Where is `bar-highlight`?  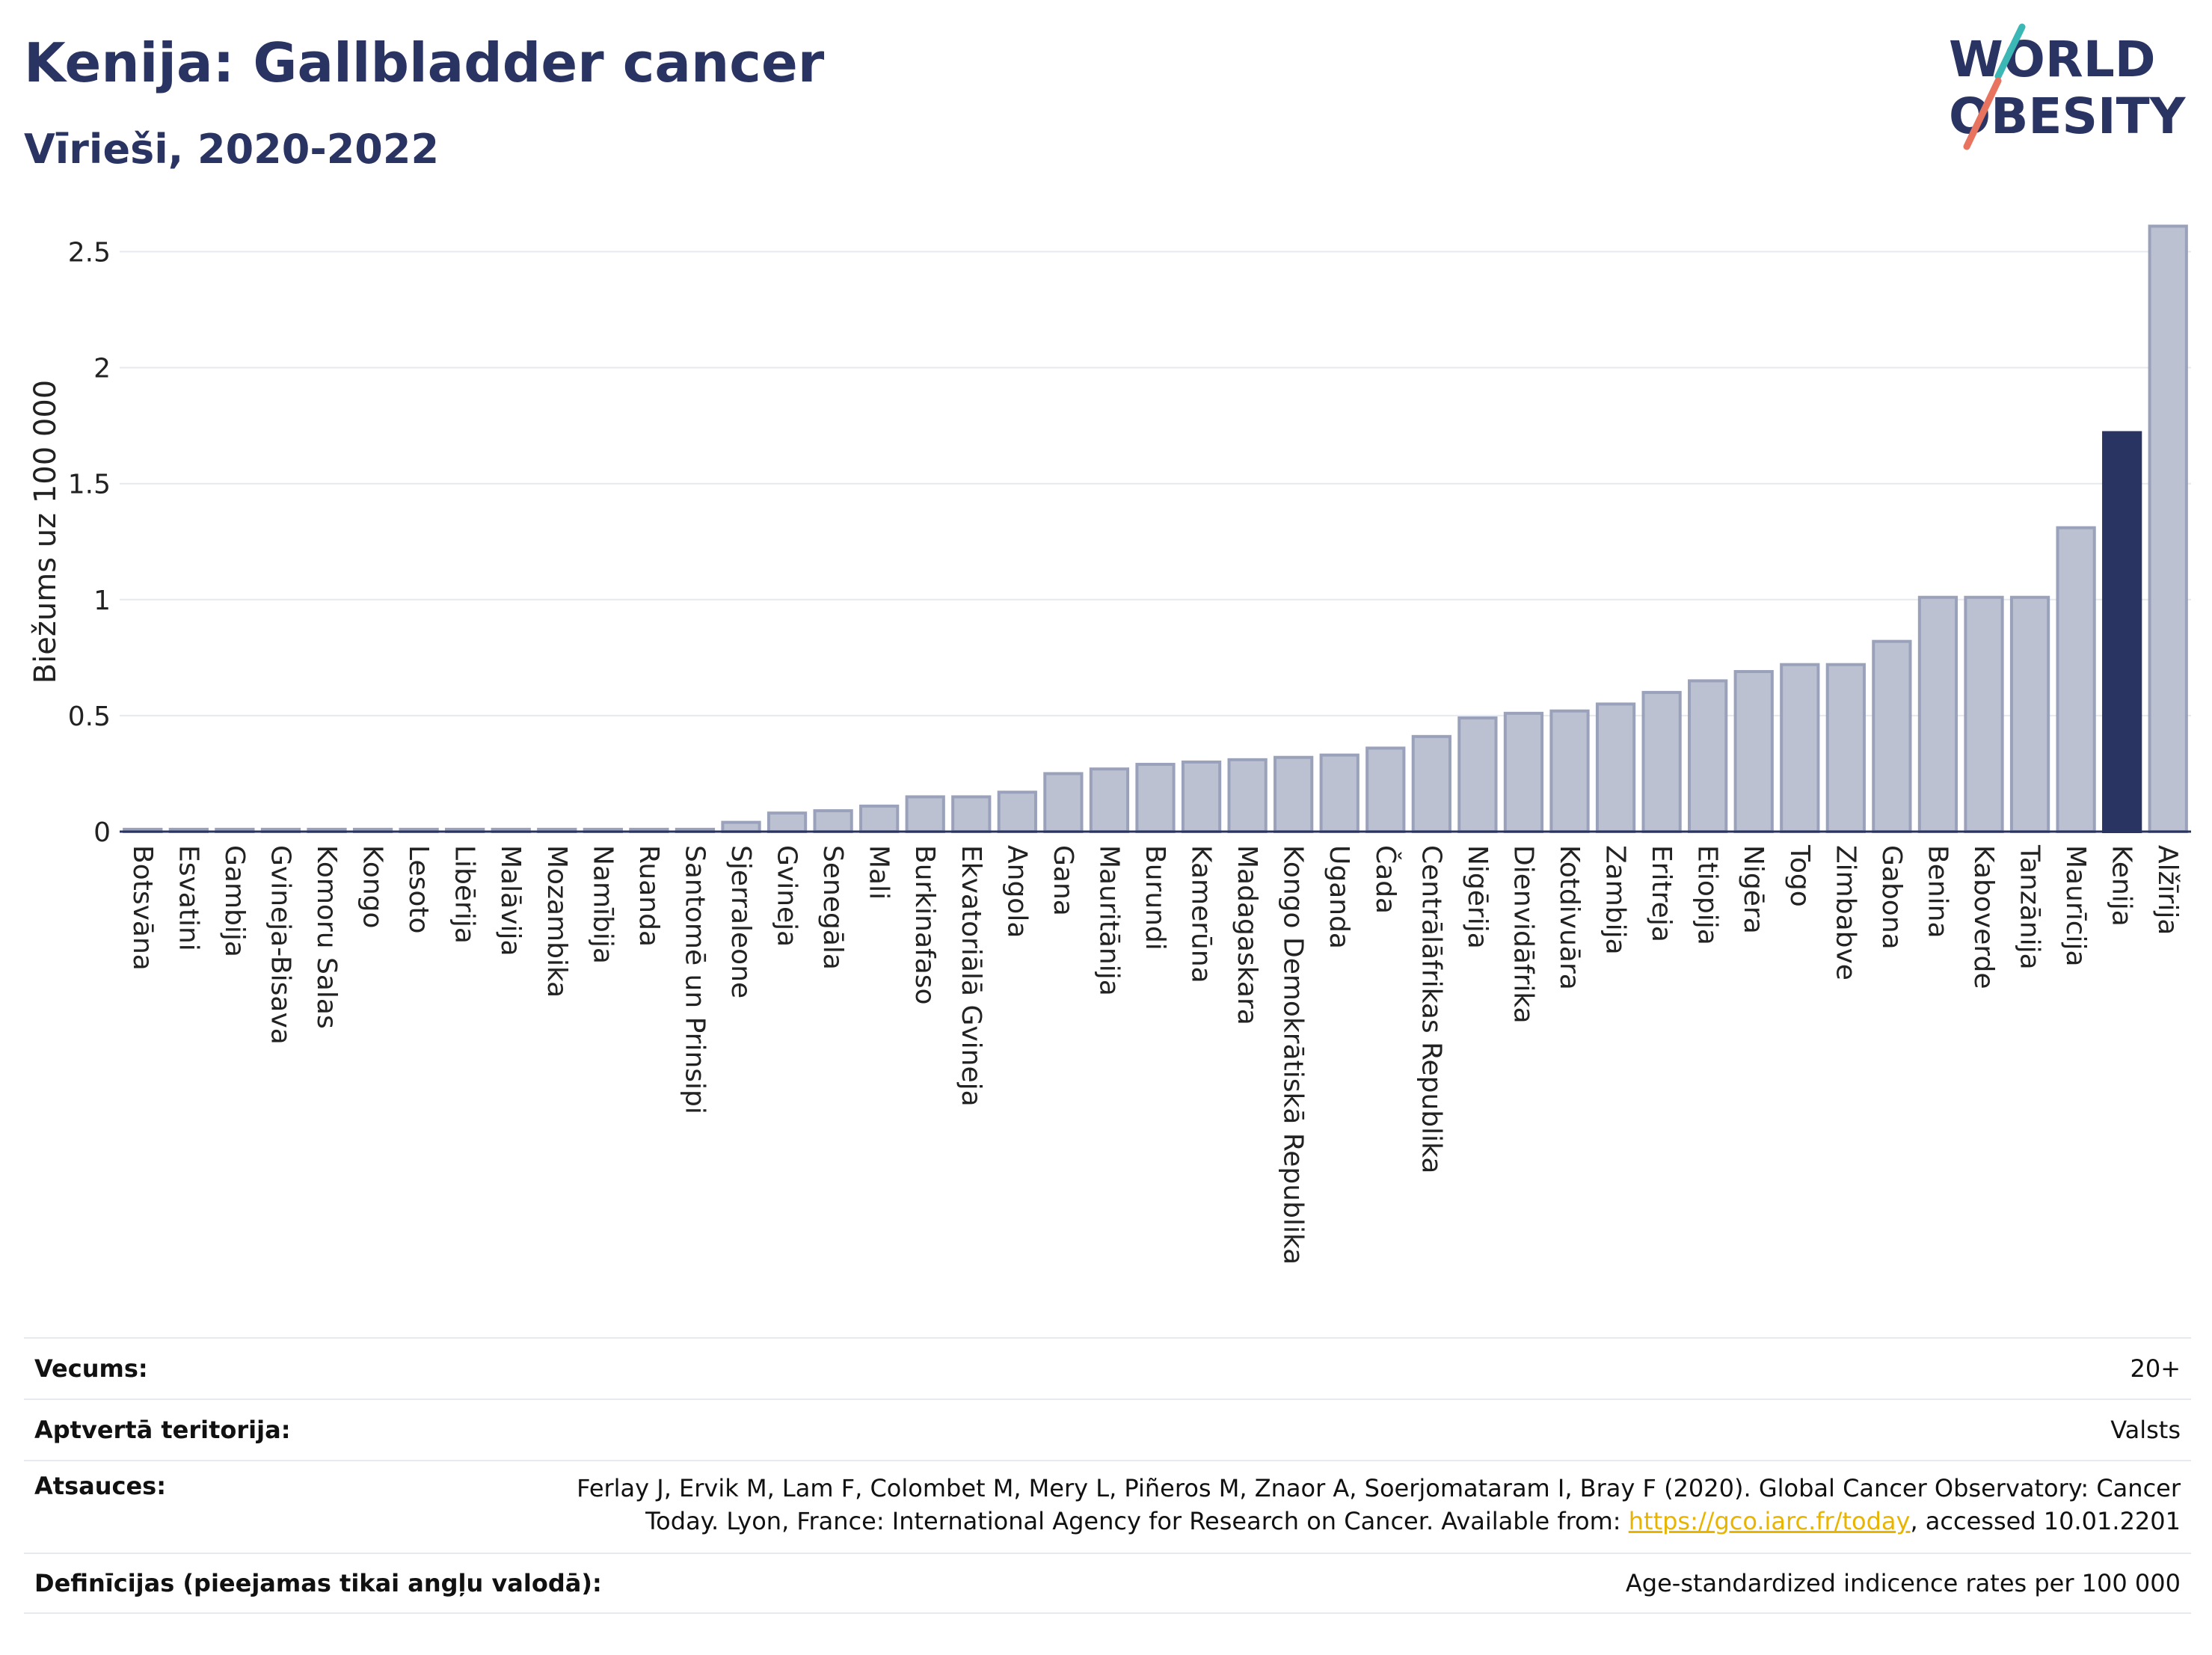 bar-highlight is located at coordinates (2122, 632).